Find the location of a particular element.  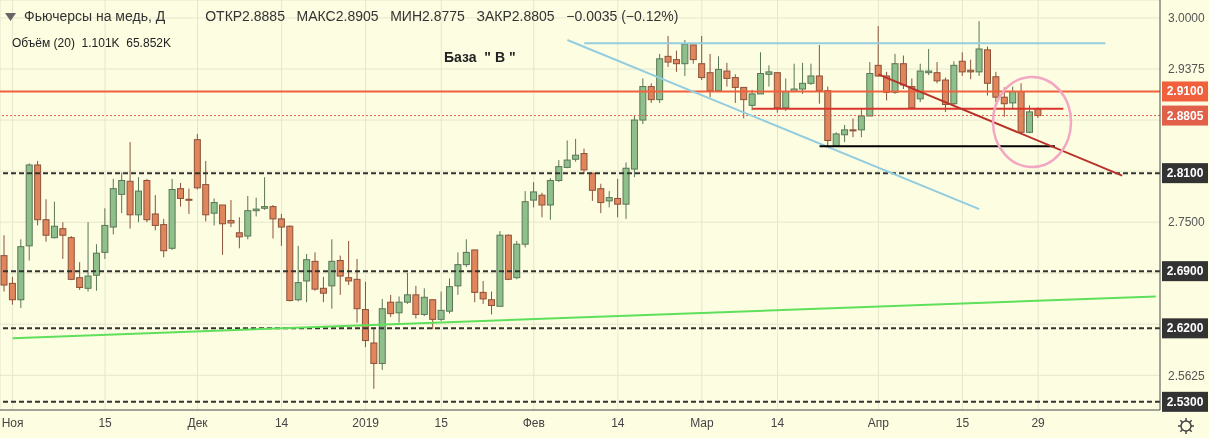

y-tick-label: 2.9375 is located at coordinates (1187, 69).